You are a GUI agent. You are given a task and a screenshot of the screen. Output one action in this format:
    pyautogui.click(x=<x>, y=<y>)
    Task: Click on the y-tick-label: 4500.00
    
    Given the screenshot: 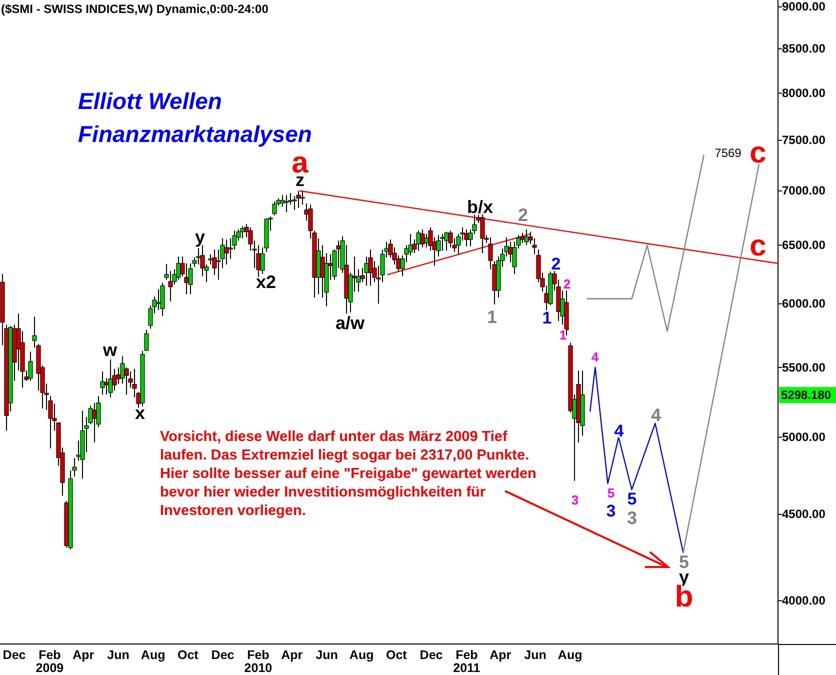 What is the action you would take?
    pyautogui.click(x=804, y=514)
    